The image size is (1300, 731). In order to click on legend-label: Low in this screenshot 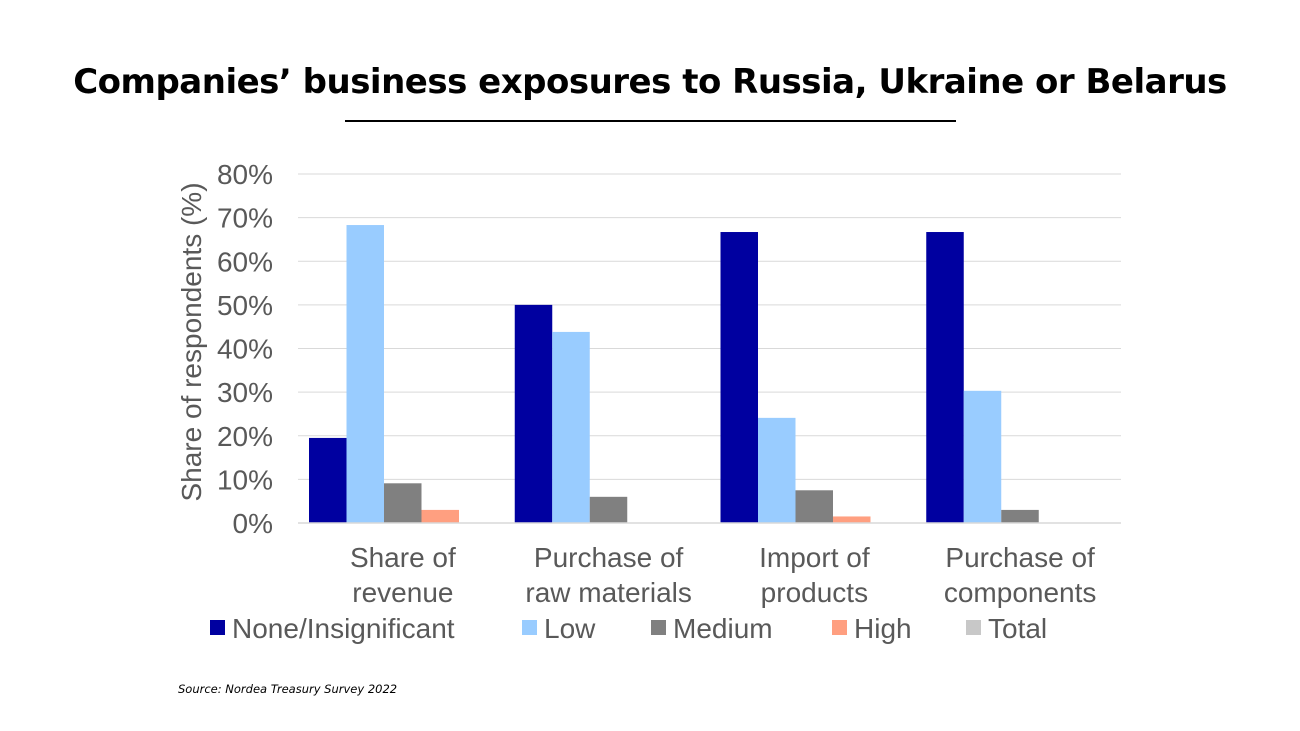, I will do `click(570, 628)`.